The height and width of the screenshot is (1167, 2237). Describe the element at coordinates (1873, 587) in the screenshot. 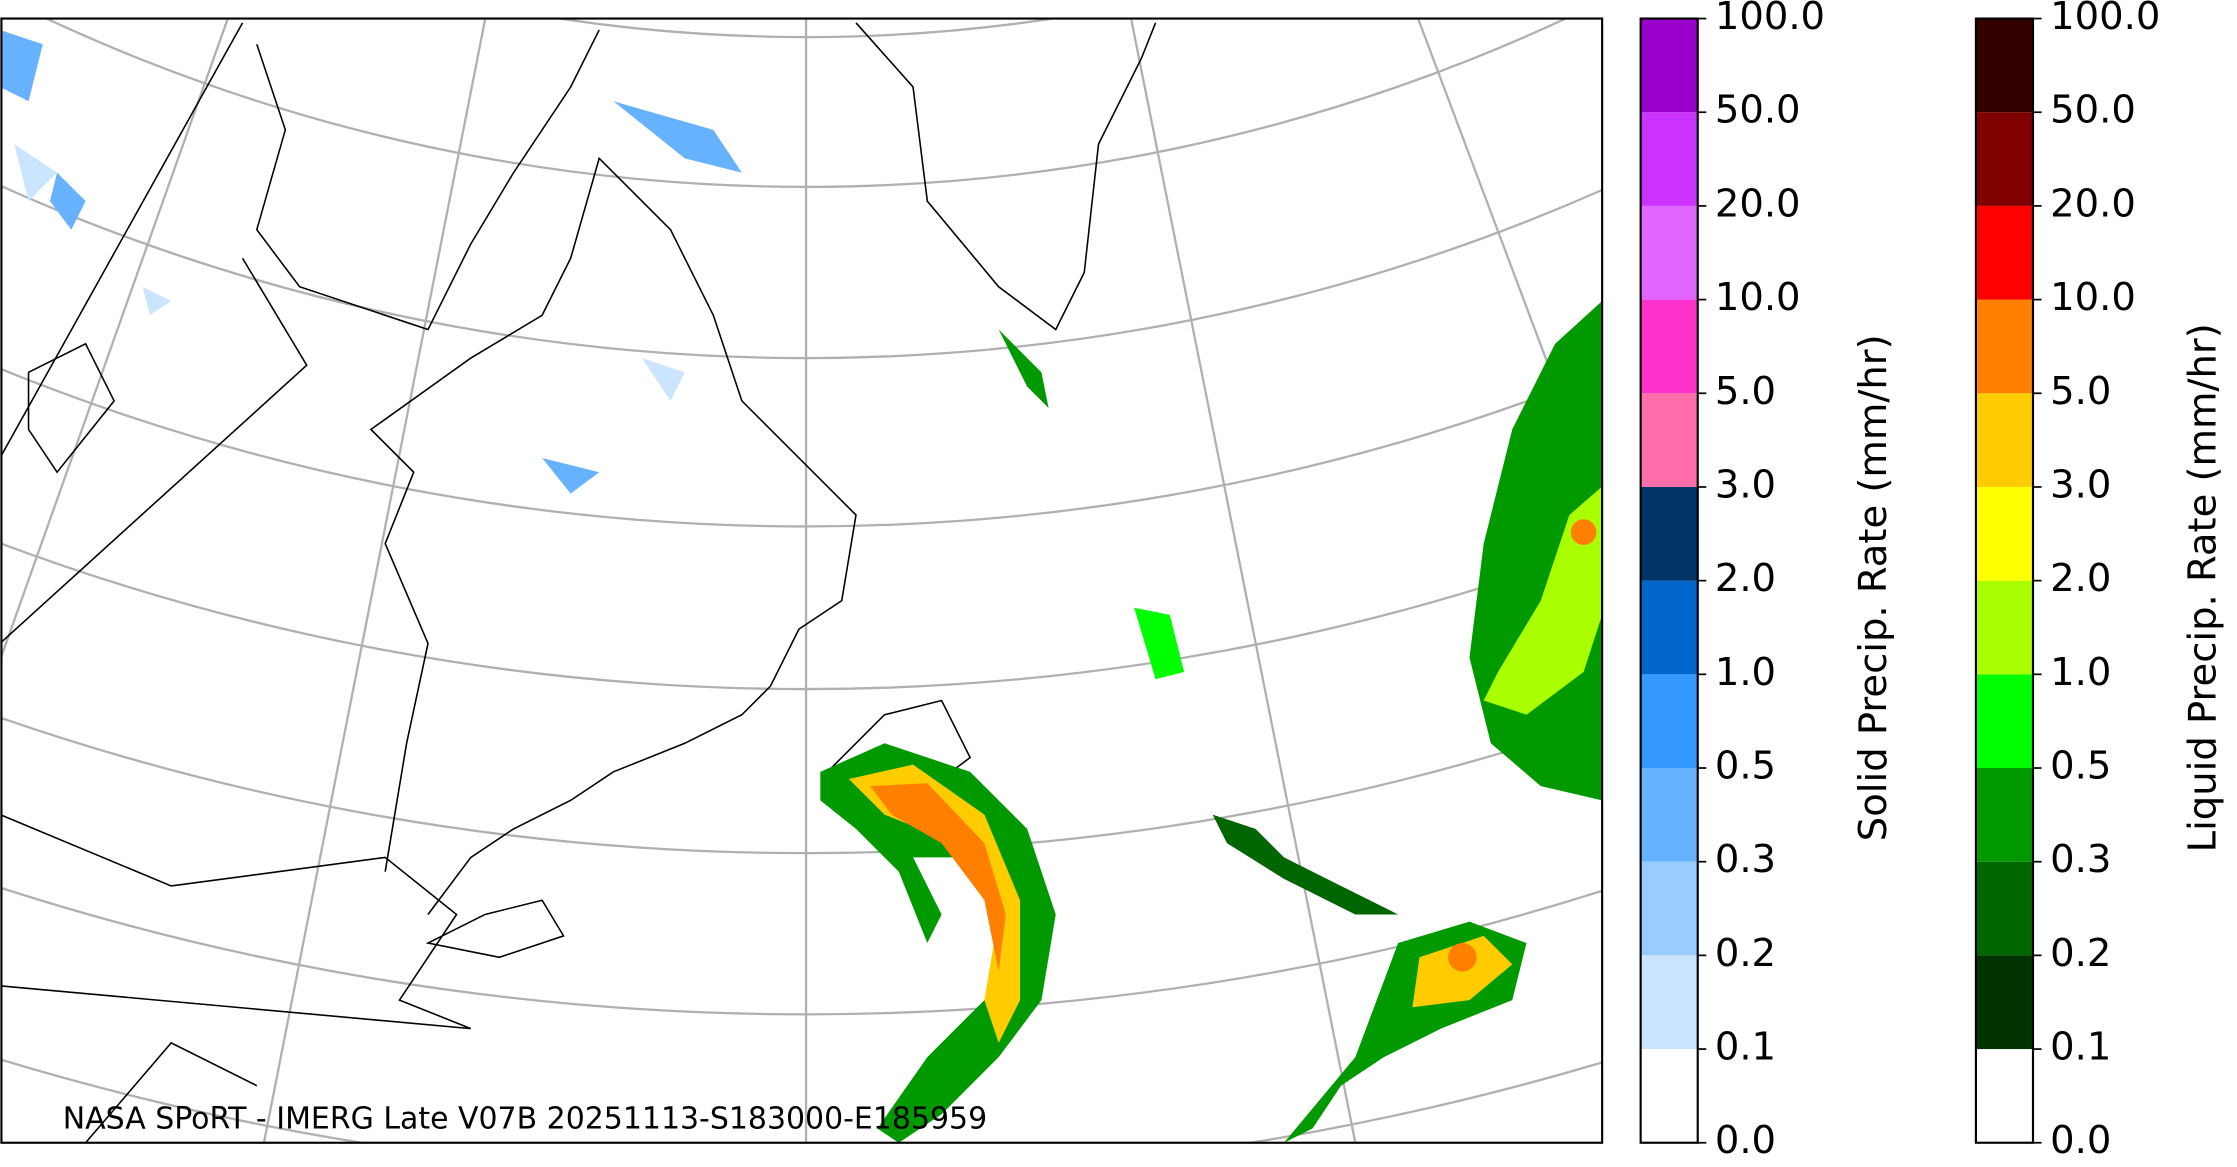

I see `colorbar-label: Solid Precip. Rate (mm/hr)` at that location.